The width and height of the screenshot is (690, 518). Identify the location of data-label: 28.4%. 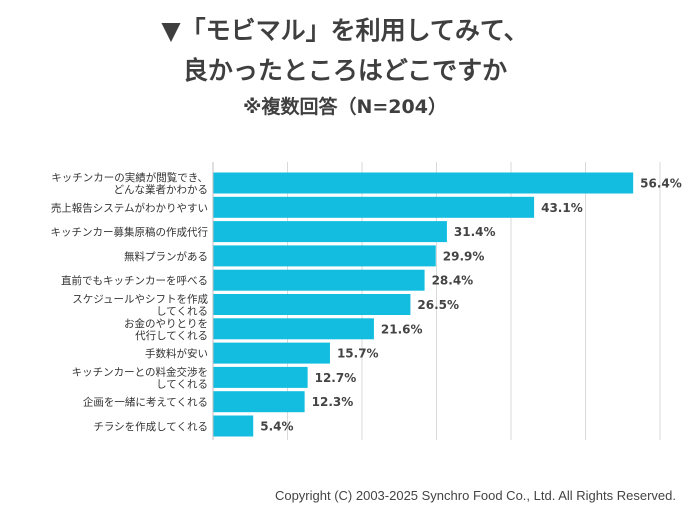
(453, 281).